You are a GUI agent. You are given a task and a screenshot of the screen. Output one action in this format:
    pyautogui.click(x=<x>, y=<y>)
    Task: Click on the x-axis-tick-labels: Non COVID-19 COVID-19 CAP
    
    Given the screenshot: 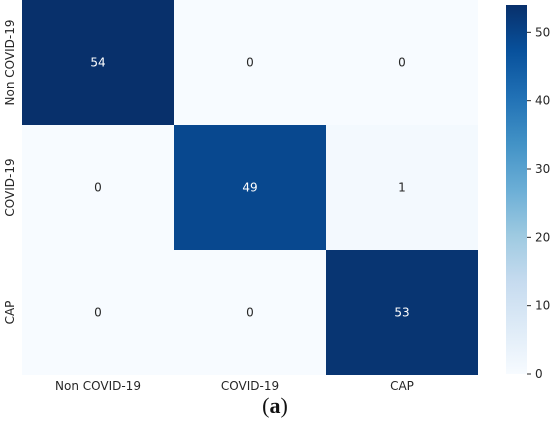 What is the action you would take?
    pyautogui.click(x=234, y=384)
    